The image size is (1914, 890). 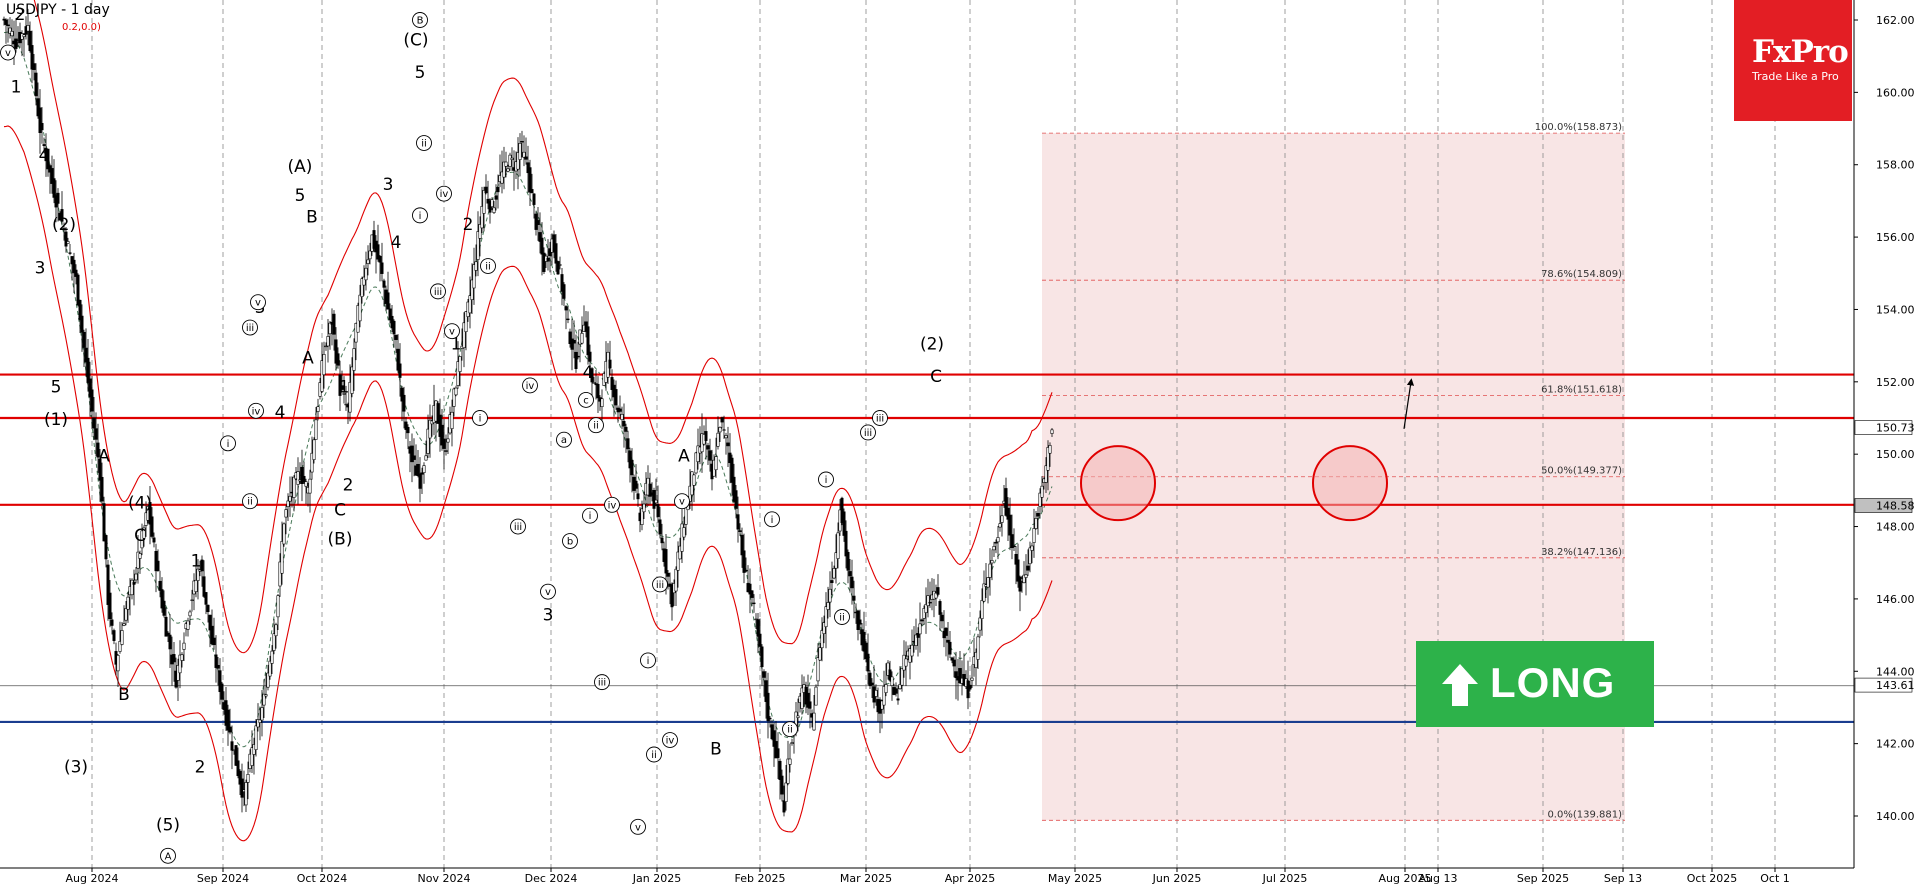 I want to click on x-tick-label: Feb 2025, so click(x=760, y=878).